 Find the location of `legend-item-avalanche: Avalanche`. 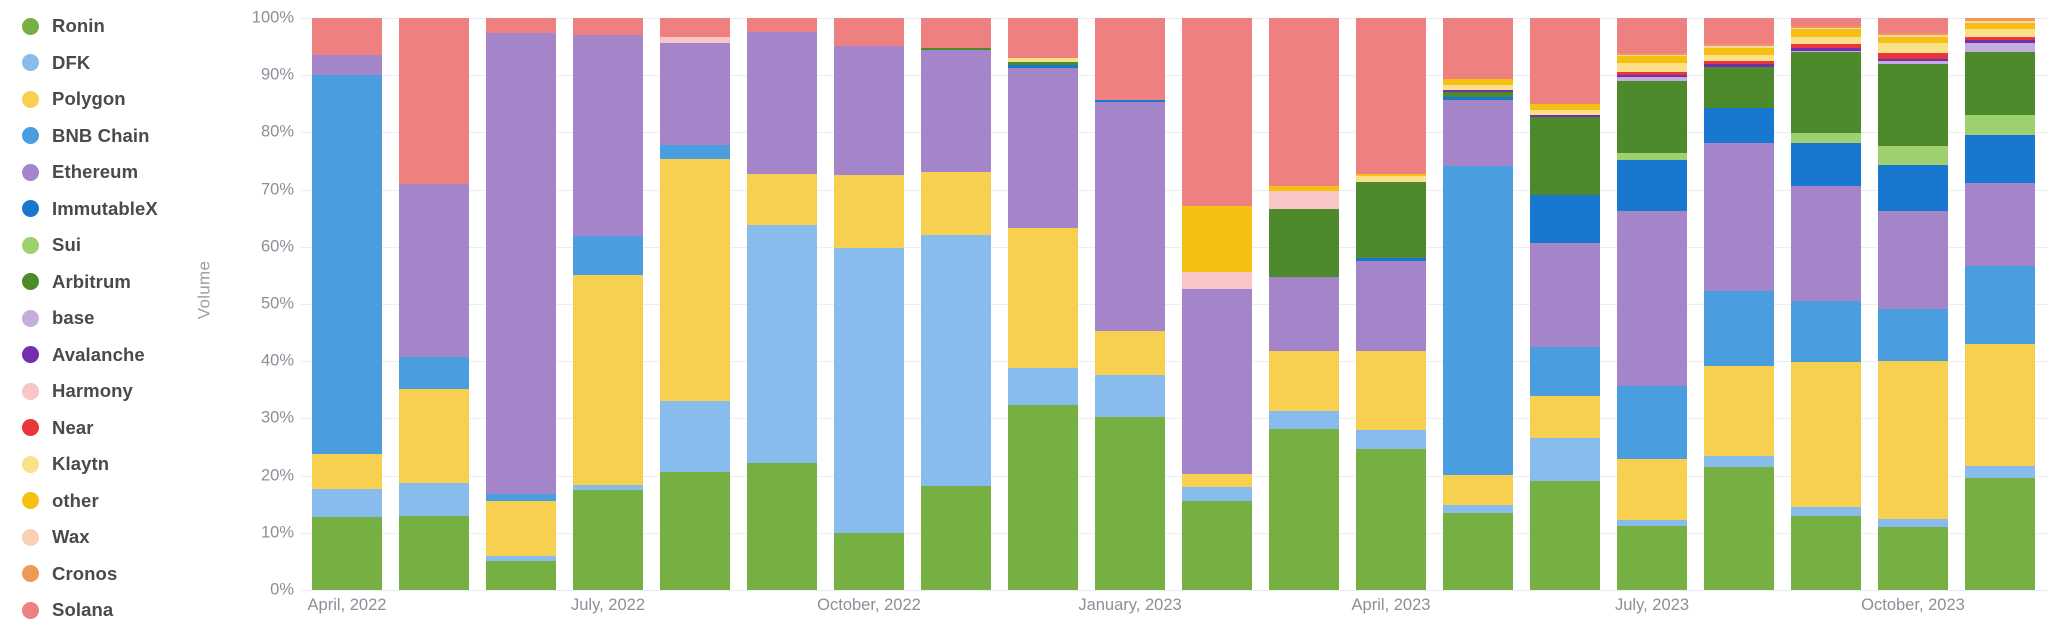

legend-item-avalanche: Avalanche is located at coordinates (115, 355).